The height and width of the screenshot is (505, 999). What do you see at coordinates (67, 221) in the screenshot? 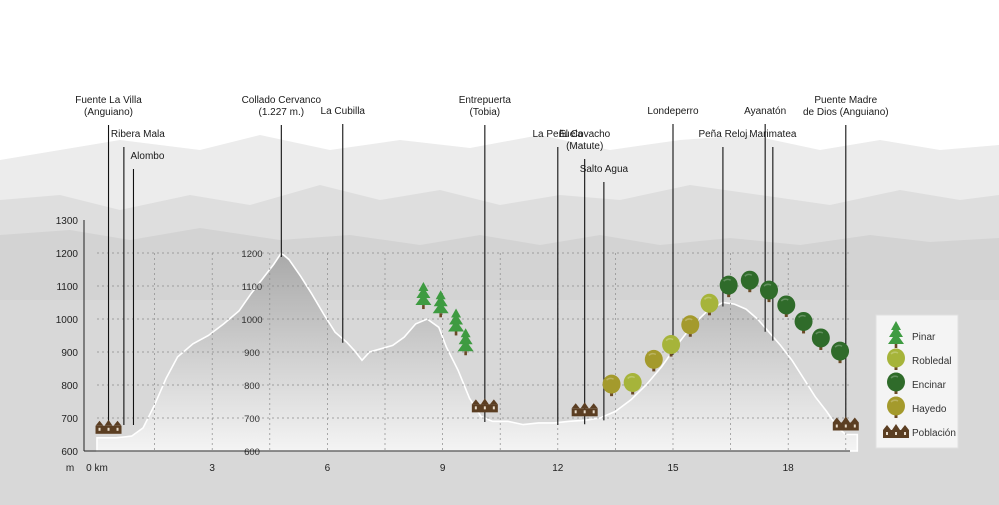
I see `y-tick-label: 1300` at bounding box center [67, 221].